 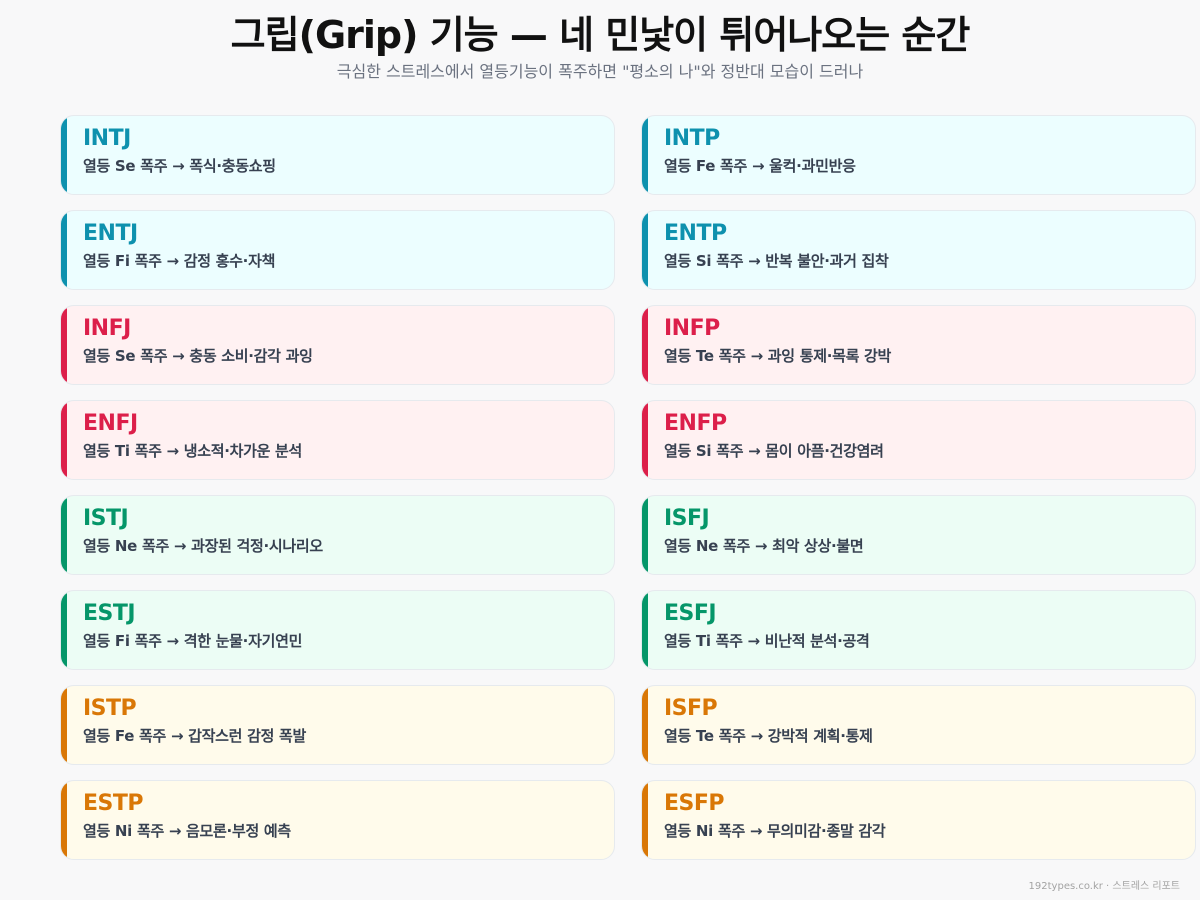 I want to click on footer-credit: 192types.co.kr · 스트레스 리포트, so click(x=1104, y=886).